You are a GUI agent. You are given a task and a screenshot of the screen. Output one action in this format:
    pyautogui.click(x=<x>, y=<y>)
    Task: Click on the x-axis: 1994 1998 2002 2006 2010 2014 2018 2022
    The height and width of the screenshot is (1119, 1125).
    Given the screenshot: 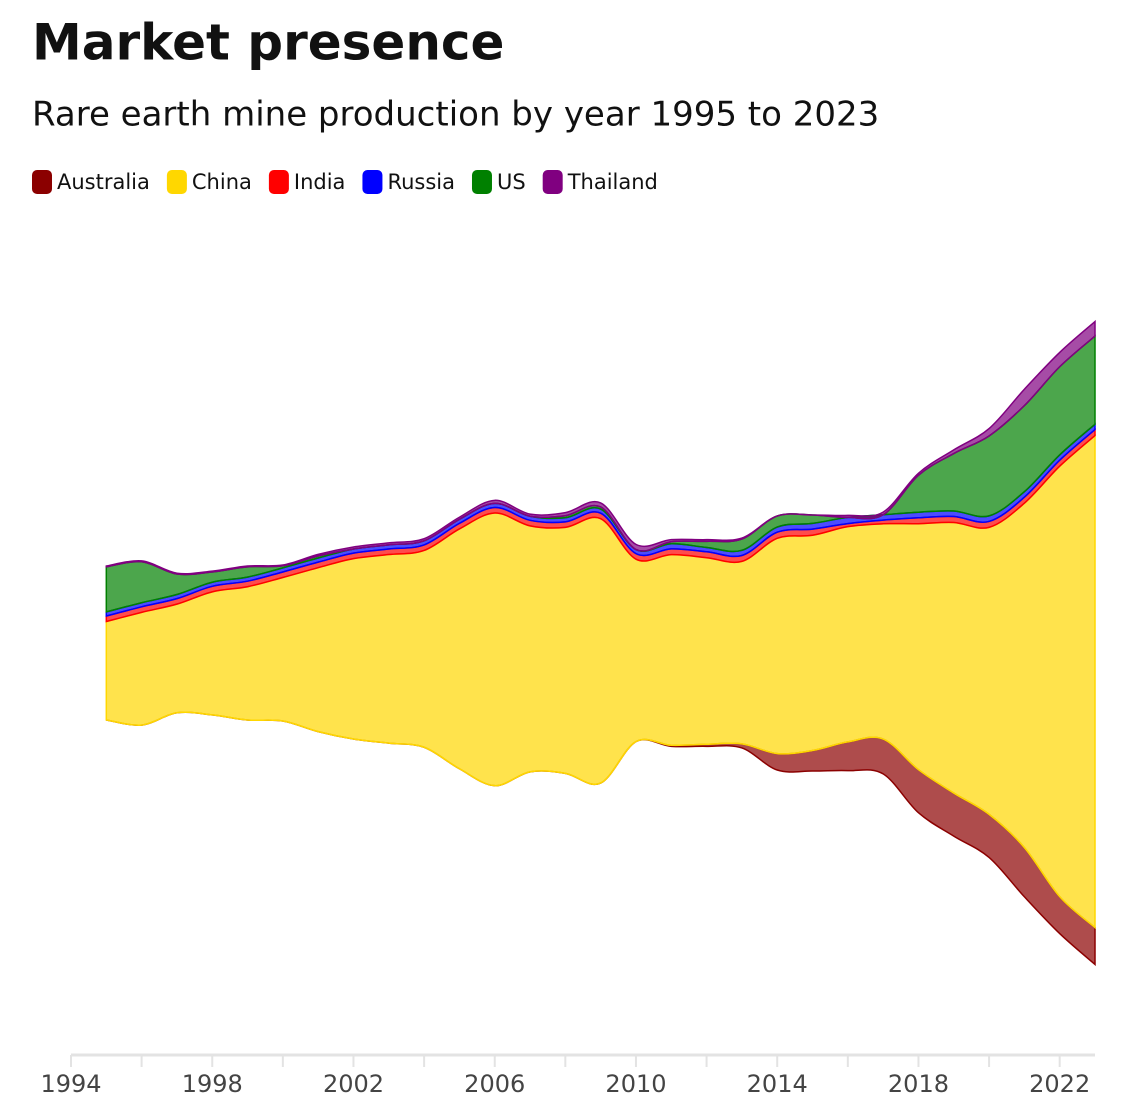 What is the action you would take?
    pyautogui.click(x=567, y=1075)
    